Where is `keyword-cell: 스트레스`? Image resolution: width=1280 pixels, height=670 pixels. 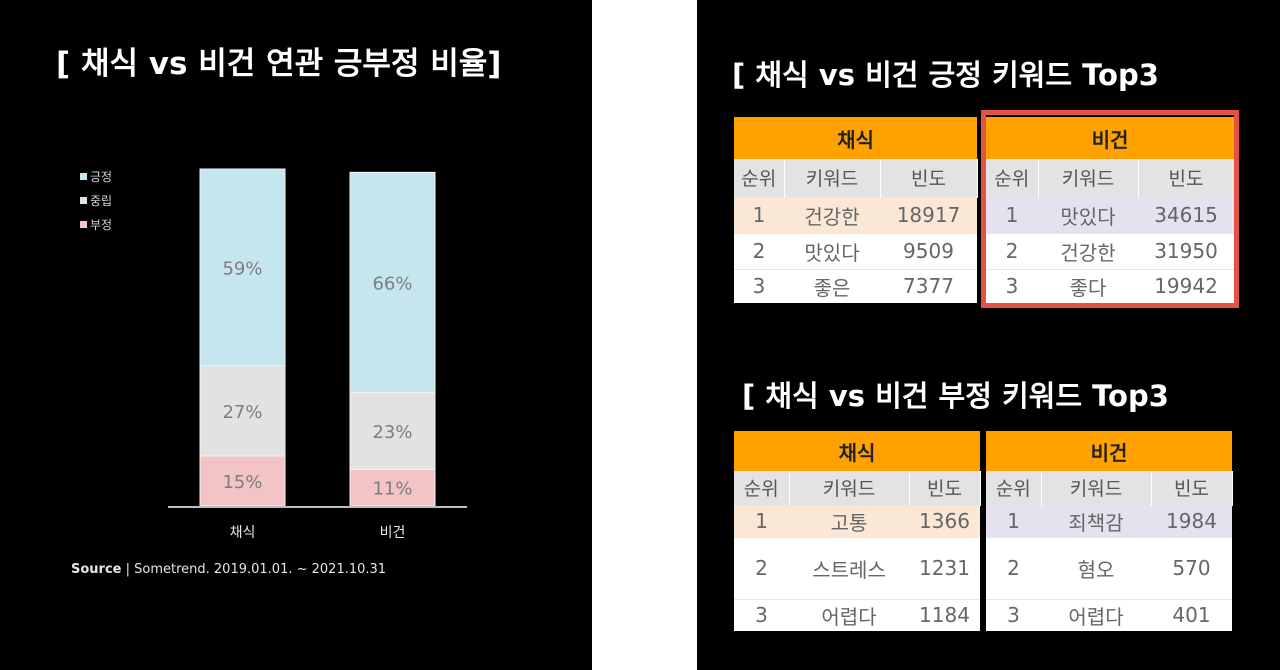
keyword-cell: 스트레스 is located at coordinates (849, 567).